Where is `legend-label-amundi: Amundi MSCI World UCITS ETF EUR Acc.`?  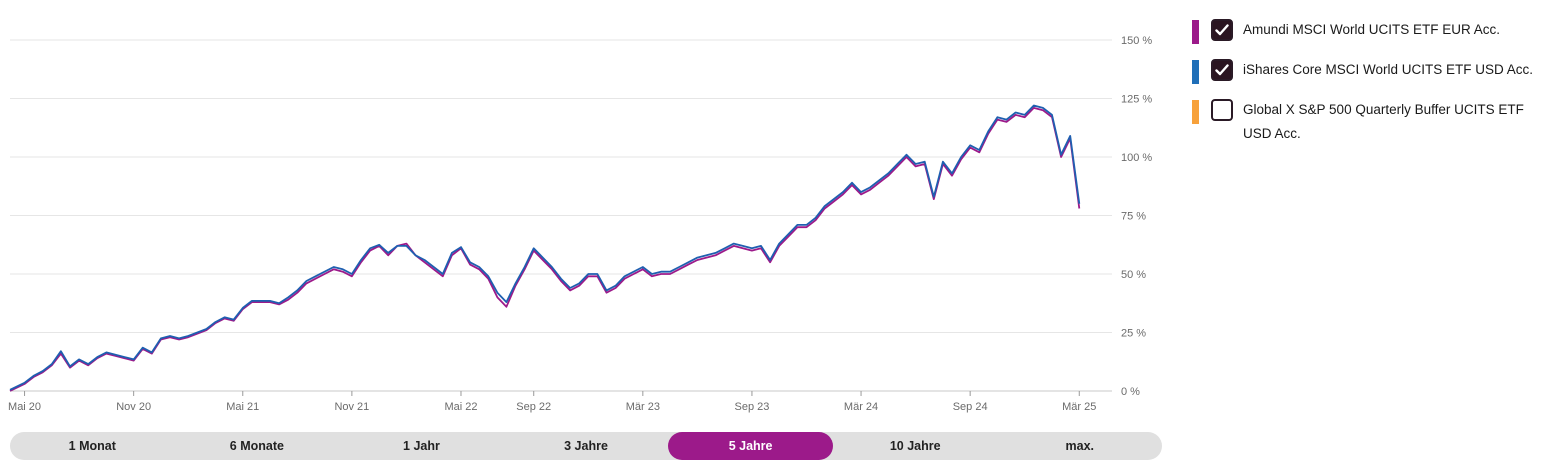
legend-label-amundi: Amundi MSCI World UCITS ETF EUR Acc. is located at coordinates (1372, 29).